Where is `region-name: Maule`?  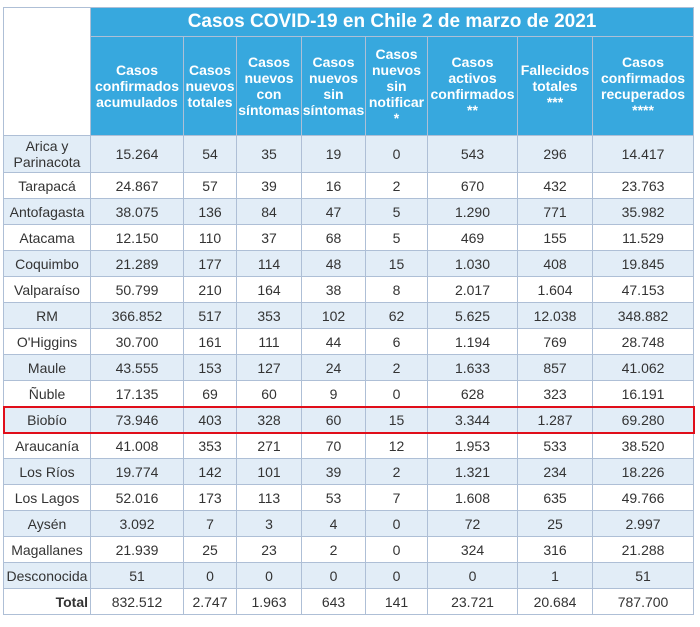
region-name: Maule is located at coordinates (47, 367).